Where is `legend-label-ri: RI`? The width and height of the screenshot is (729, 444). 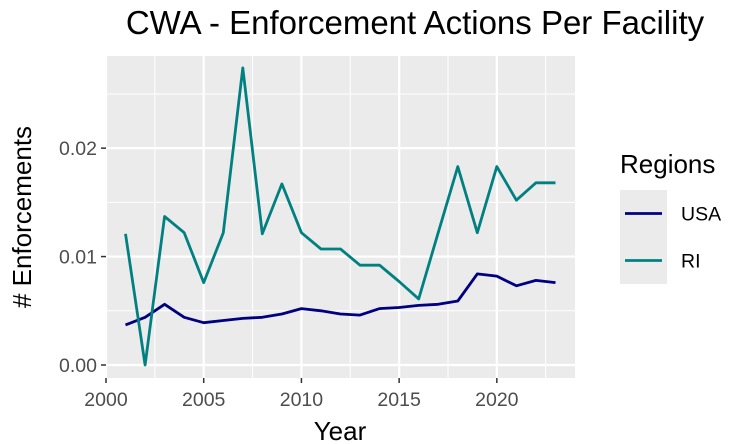
legend-label-ri: RI is located at coordinates (691, 262).